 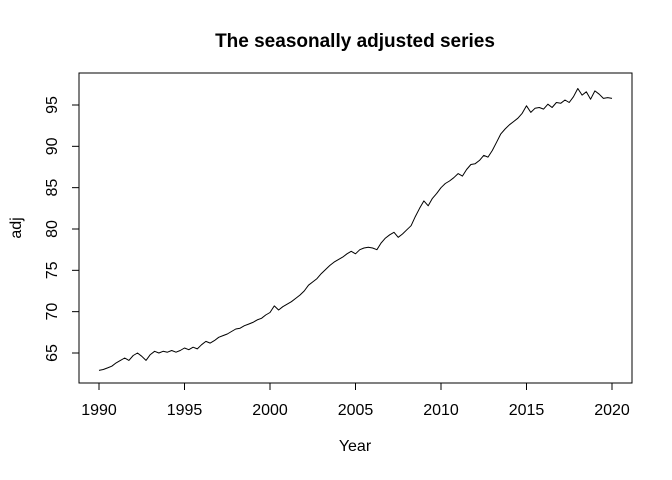 I want to click on x-tick-label: 2020, so click(x=612, y=410).